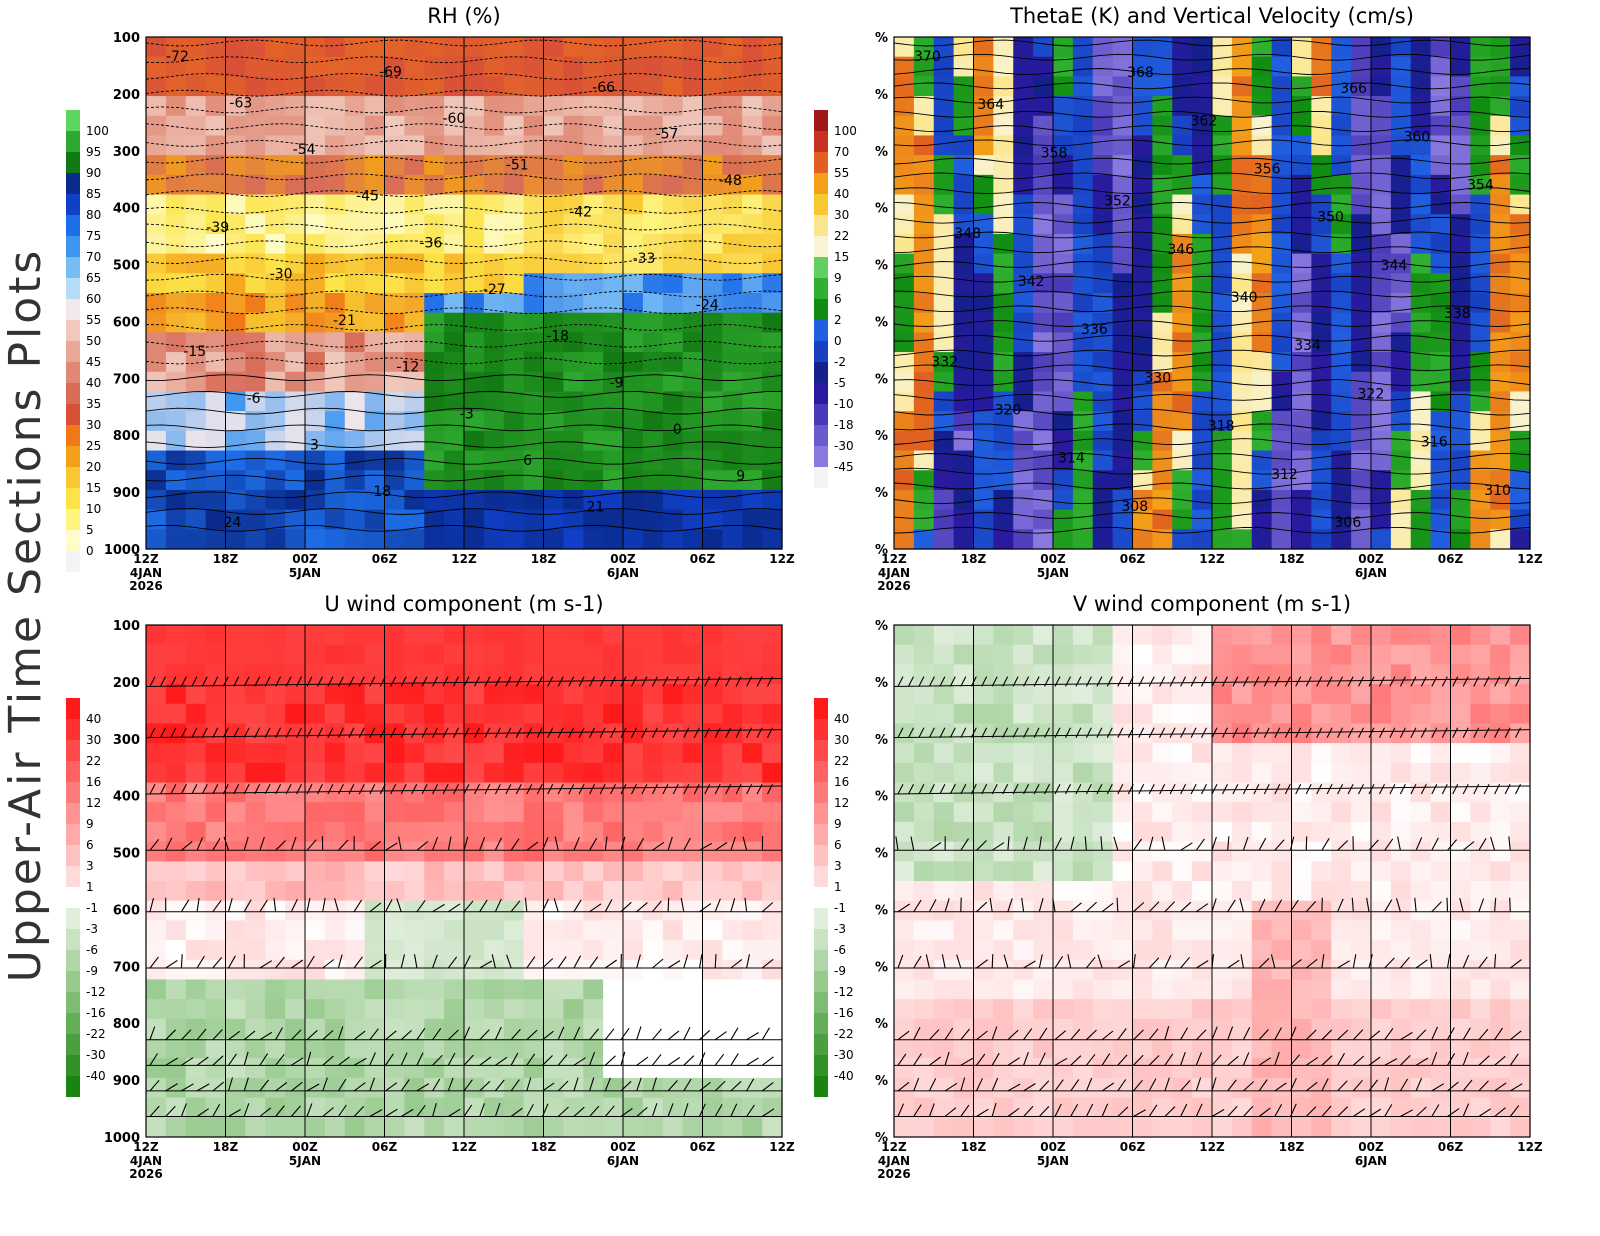  I want to click on colorbar-label: 3, so click(90, 866).